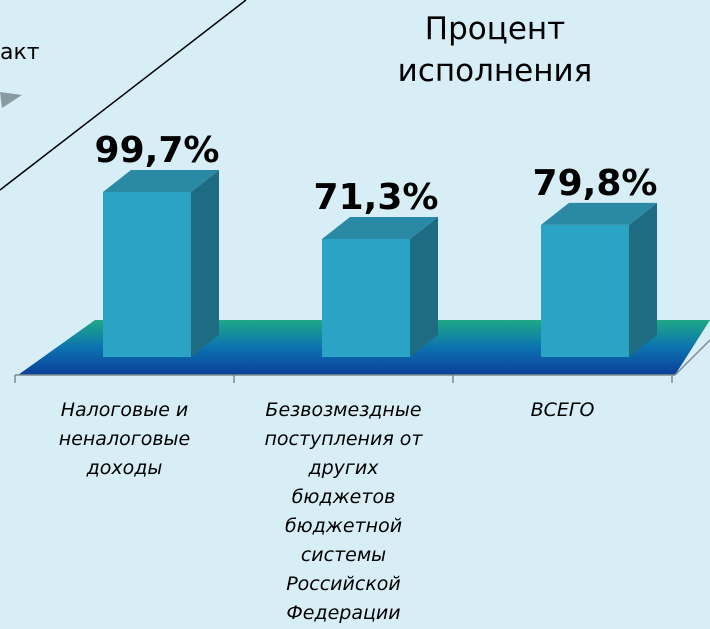  What do you see at coordinates (495, 50) in the screenshot?
I see `chart-title: Процент исполнения` at bounding box center [495, 50].